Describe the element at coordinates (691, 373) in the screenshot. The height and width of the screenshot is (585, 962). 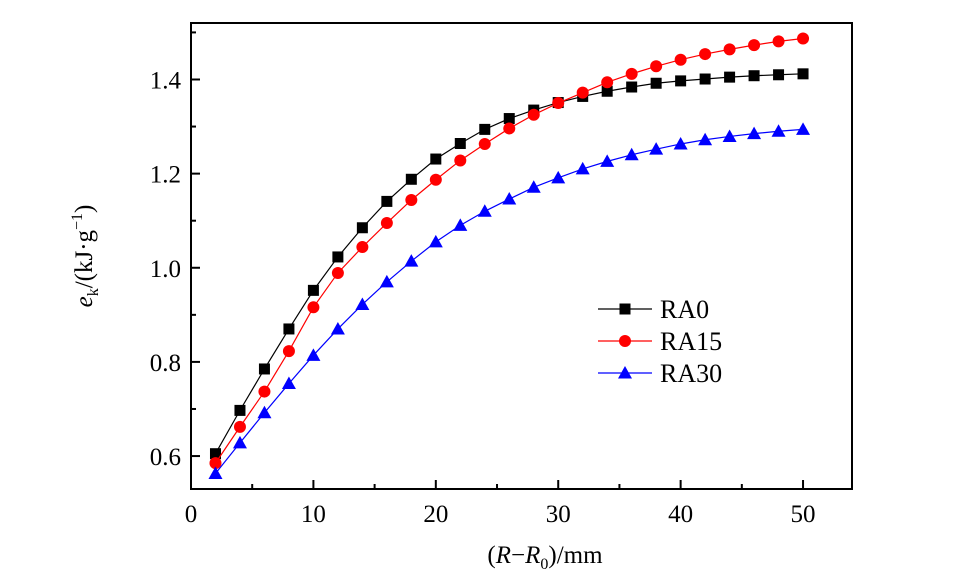
I see `legend-label-ra30: RA30` at that location.